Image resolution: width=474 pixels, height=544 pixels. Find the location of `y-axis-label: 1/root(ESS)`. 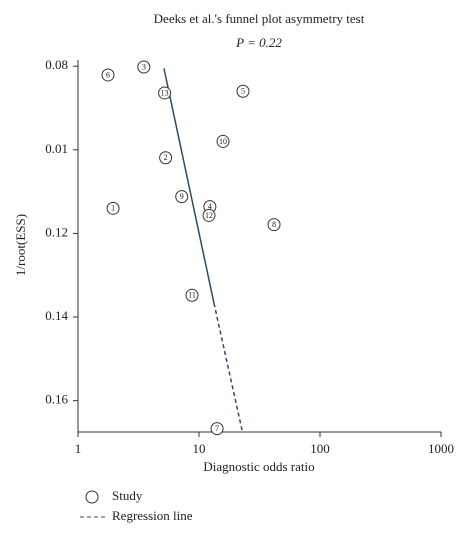

y-axis-label: 1/root(ESS) is located at coordinates (20, 245).